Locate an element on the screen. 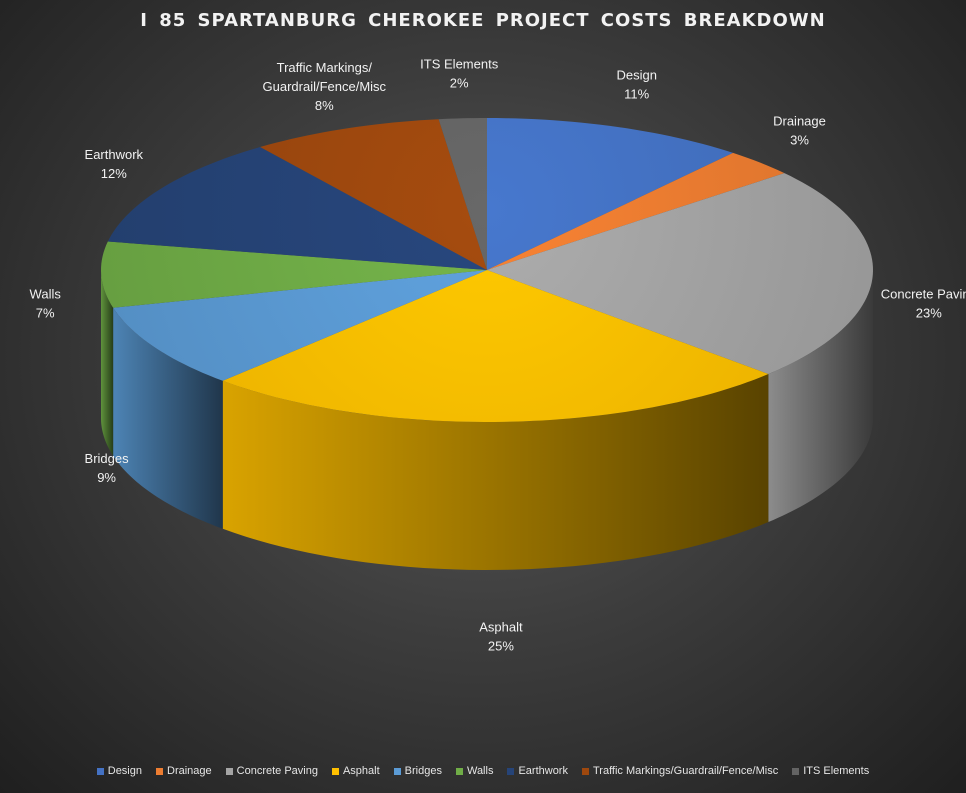  data-label-value: 12% is located at coordinates (114, 173).